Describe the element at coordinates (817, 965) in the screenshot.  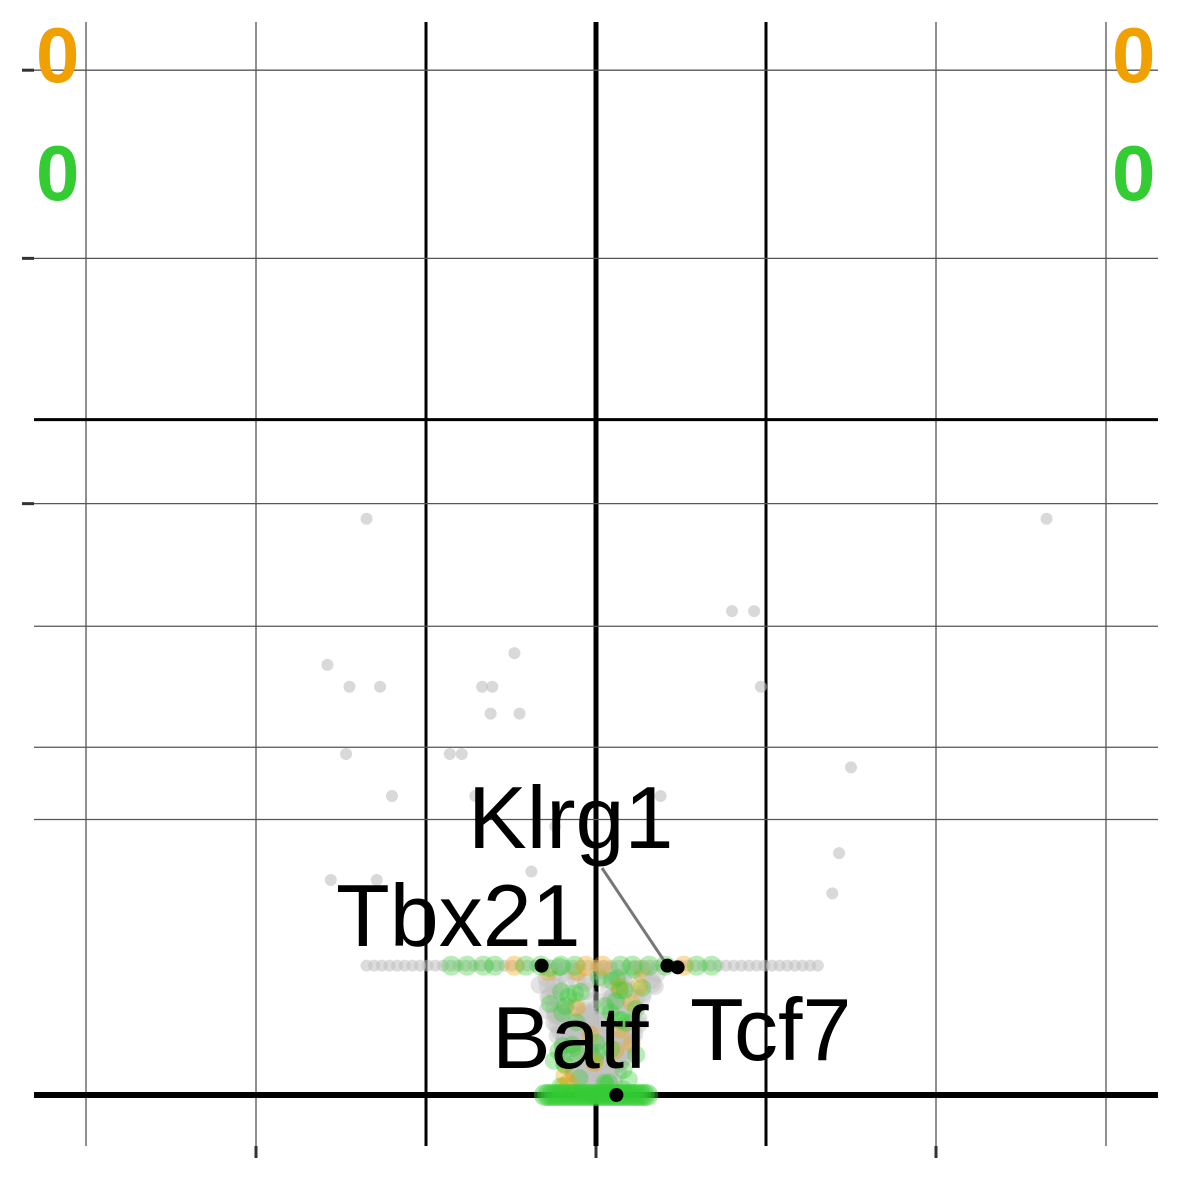
I see `band-point` at that location.